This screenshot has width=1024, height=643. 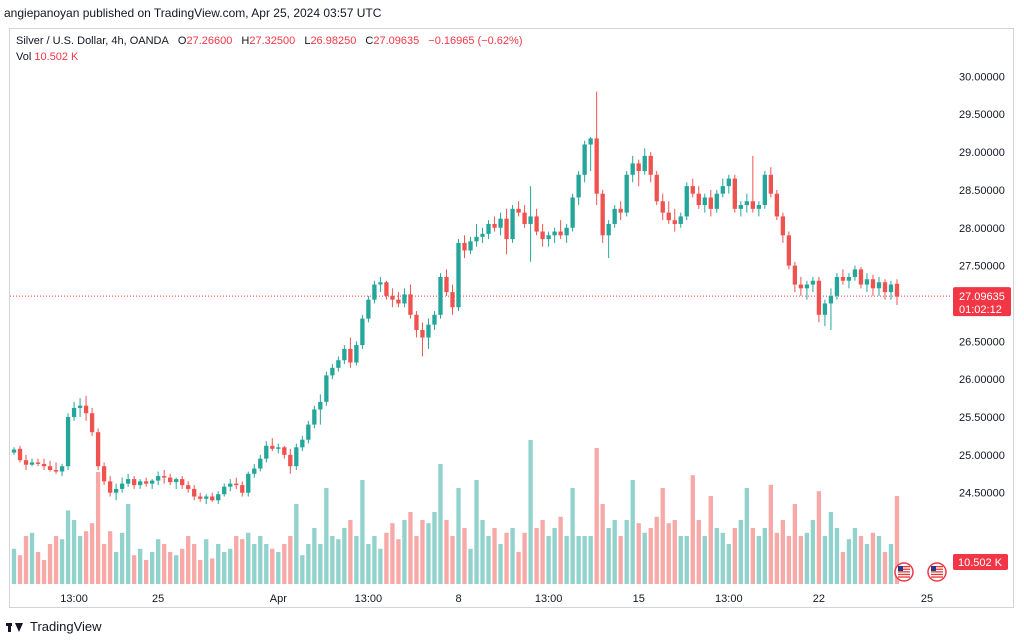 What do you see at coordinates (92, 41) in the screenshot?
I see `symbol-title: Silver / U.S. Dollar, 4h, OANDA` at bounding box center [92, 41].